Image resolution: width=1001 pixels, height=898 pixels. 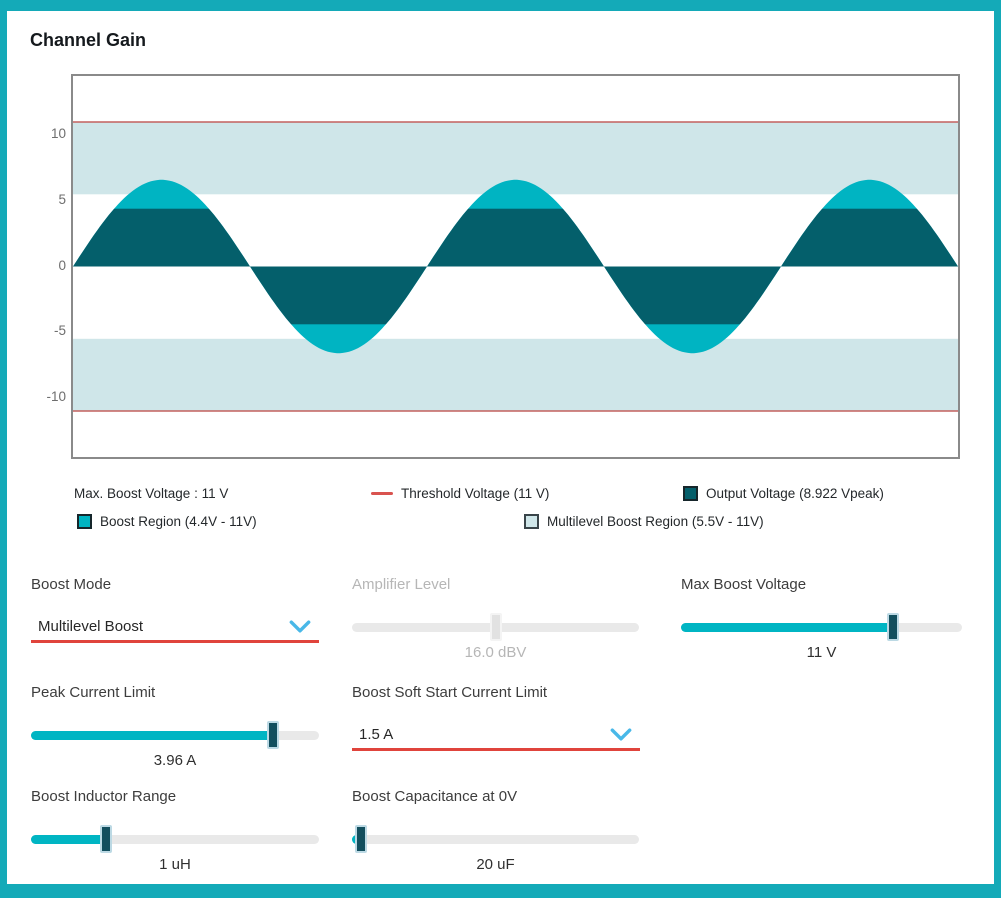 I want to click on legend-label: Output Voltage (8.922 Vpeak), so click(x=795, y=493).